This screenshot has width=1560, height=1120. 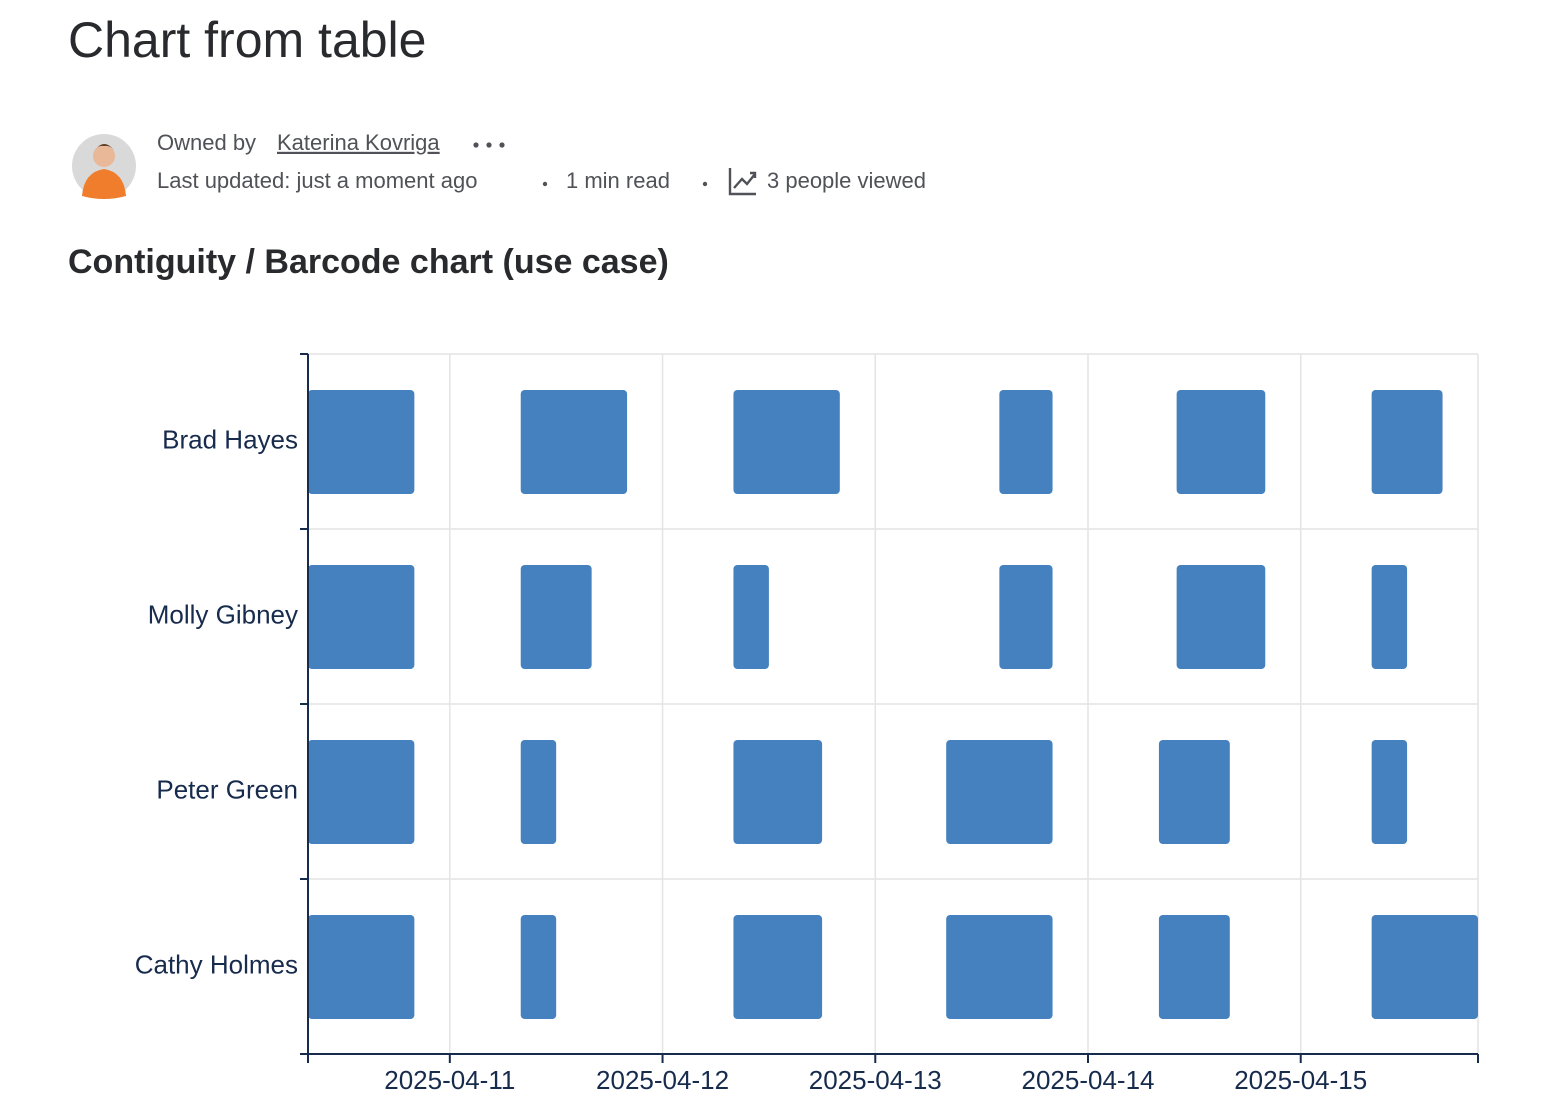 What do you see at coordinates (358, 142) in the screenshot?
I see `owner-link: Katerina Kovriga` at bounding box center [358, 142].